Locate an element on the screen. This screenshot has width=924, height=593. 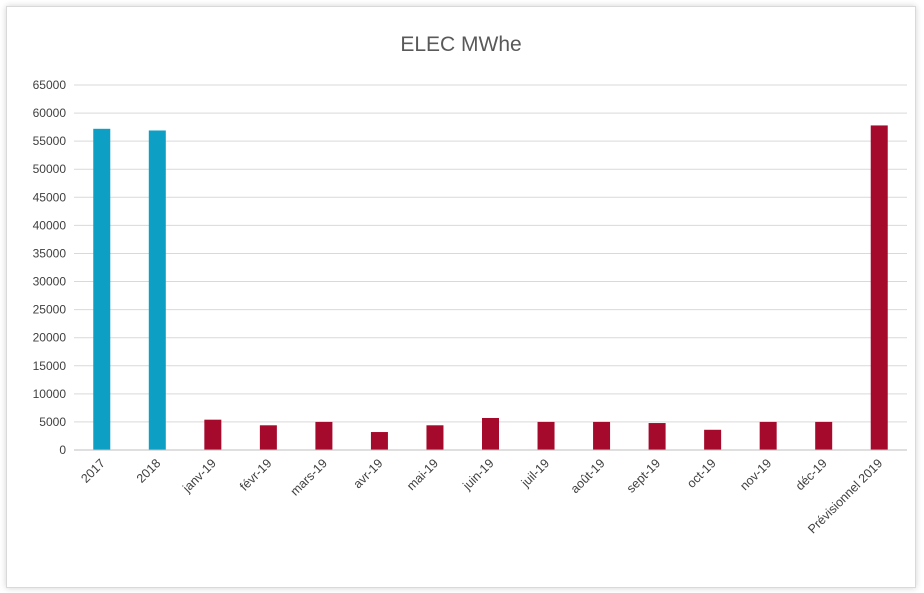
x-tick-label: 2018 is located at coordinates (149, 471).